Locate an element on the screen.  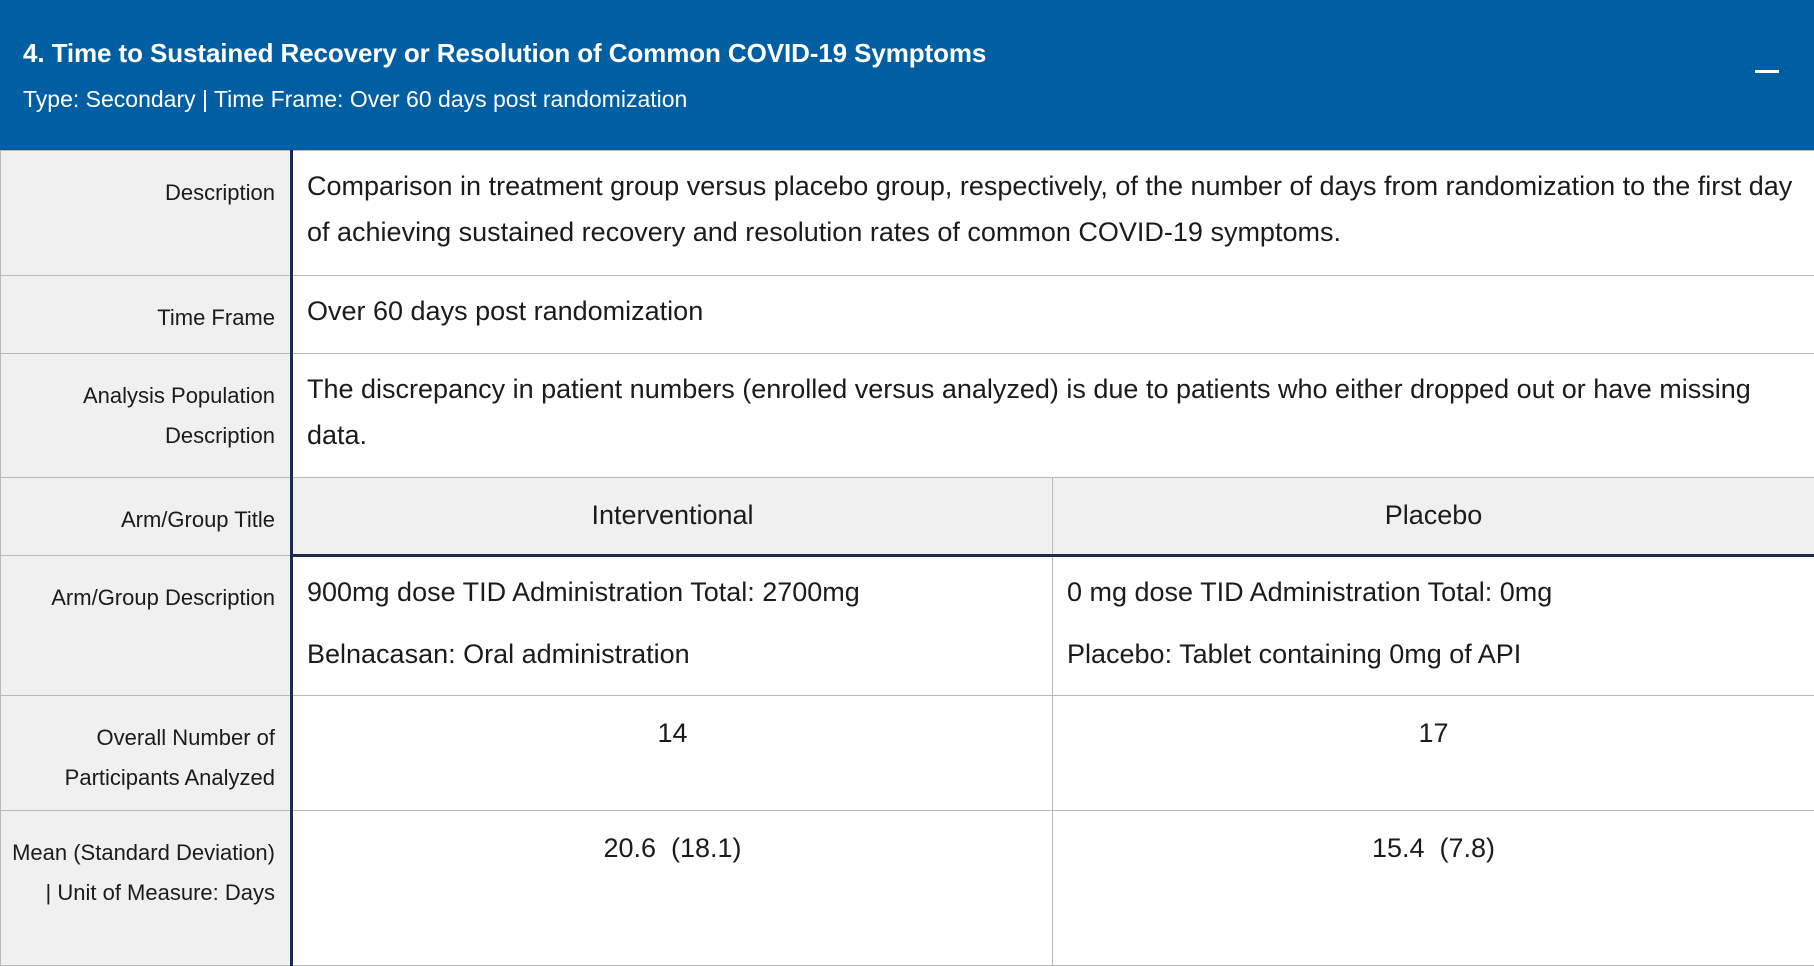
mean-placebo: 15.4 (7.8) is located at coordinates (1433, 888).